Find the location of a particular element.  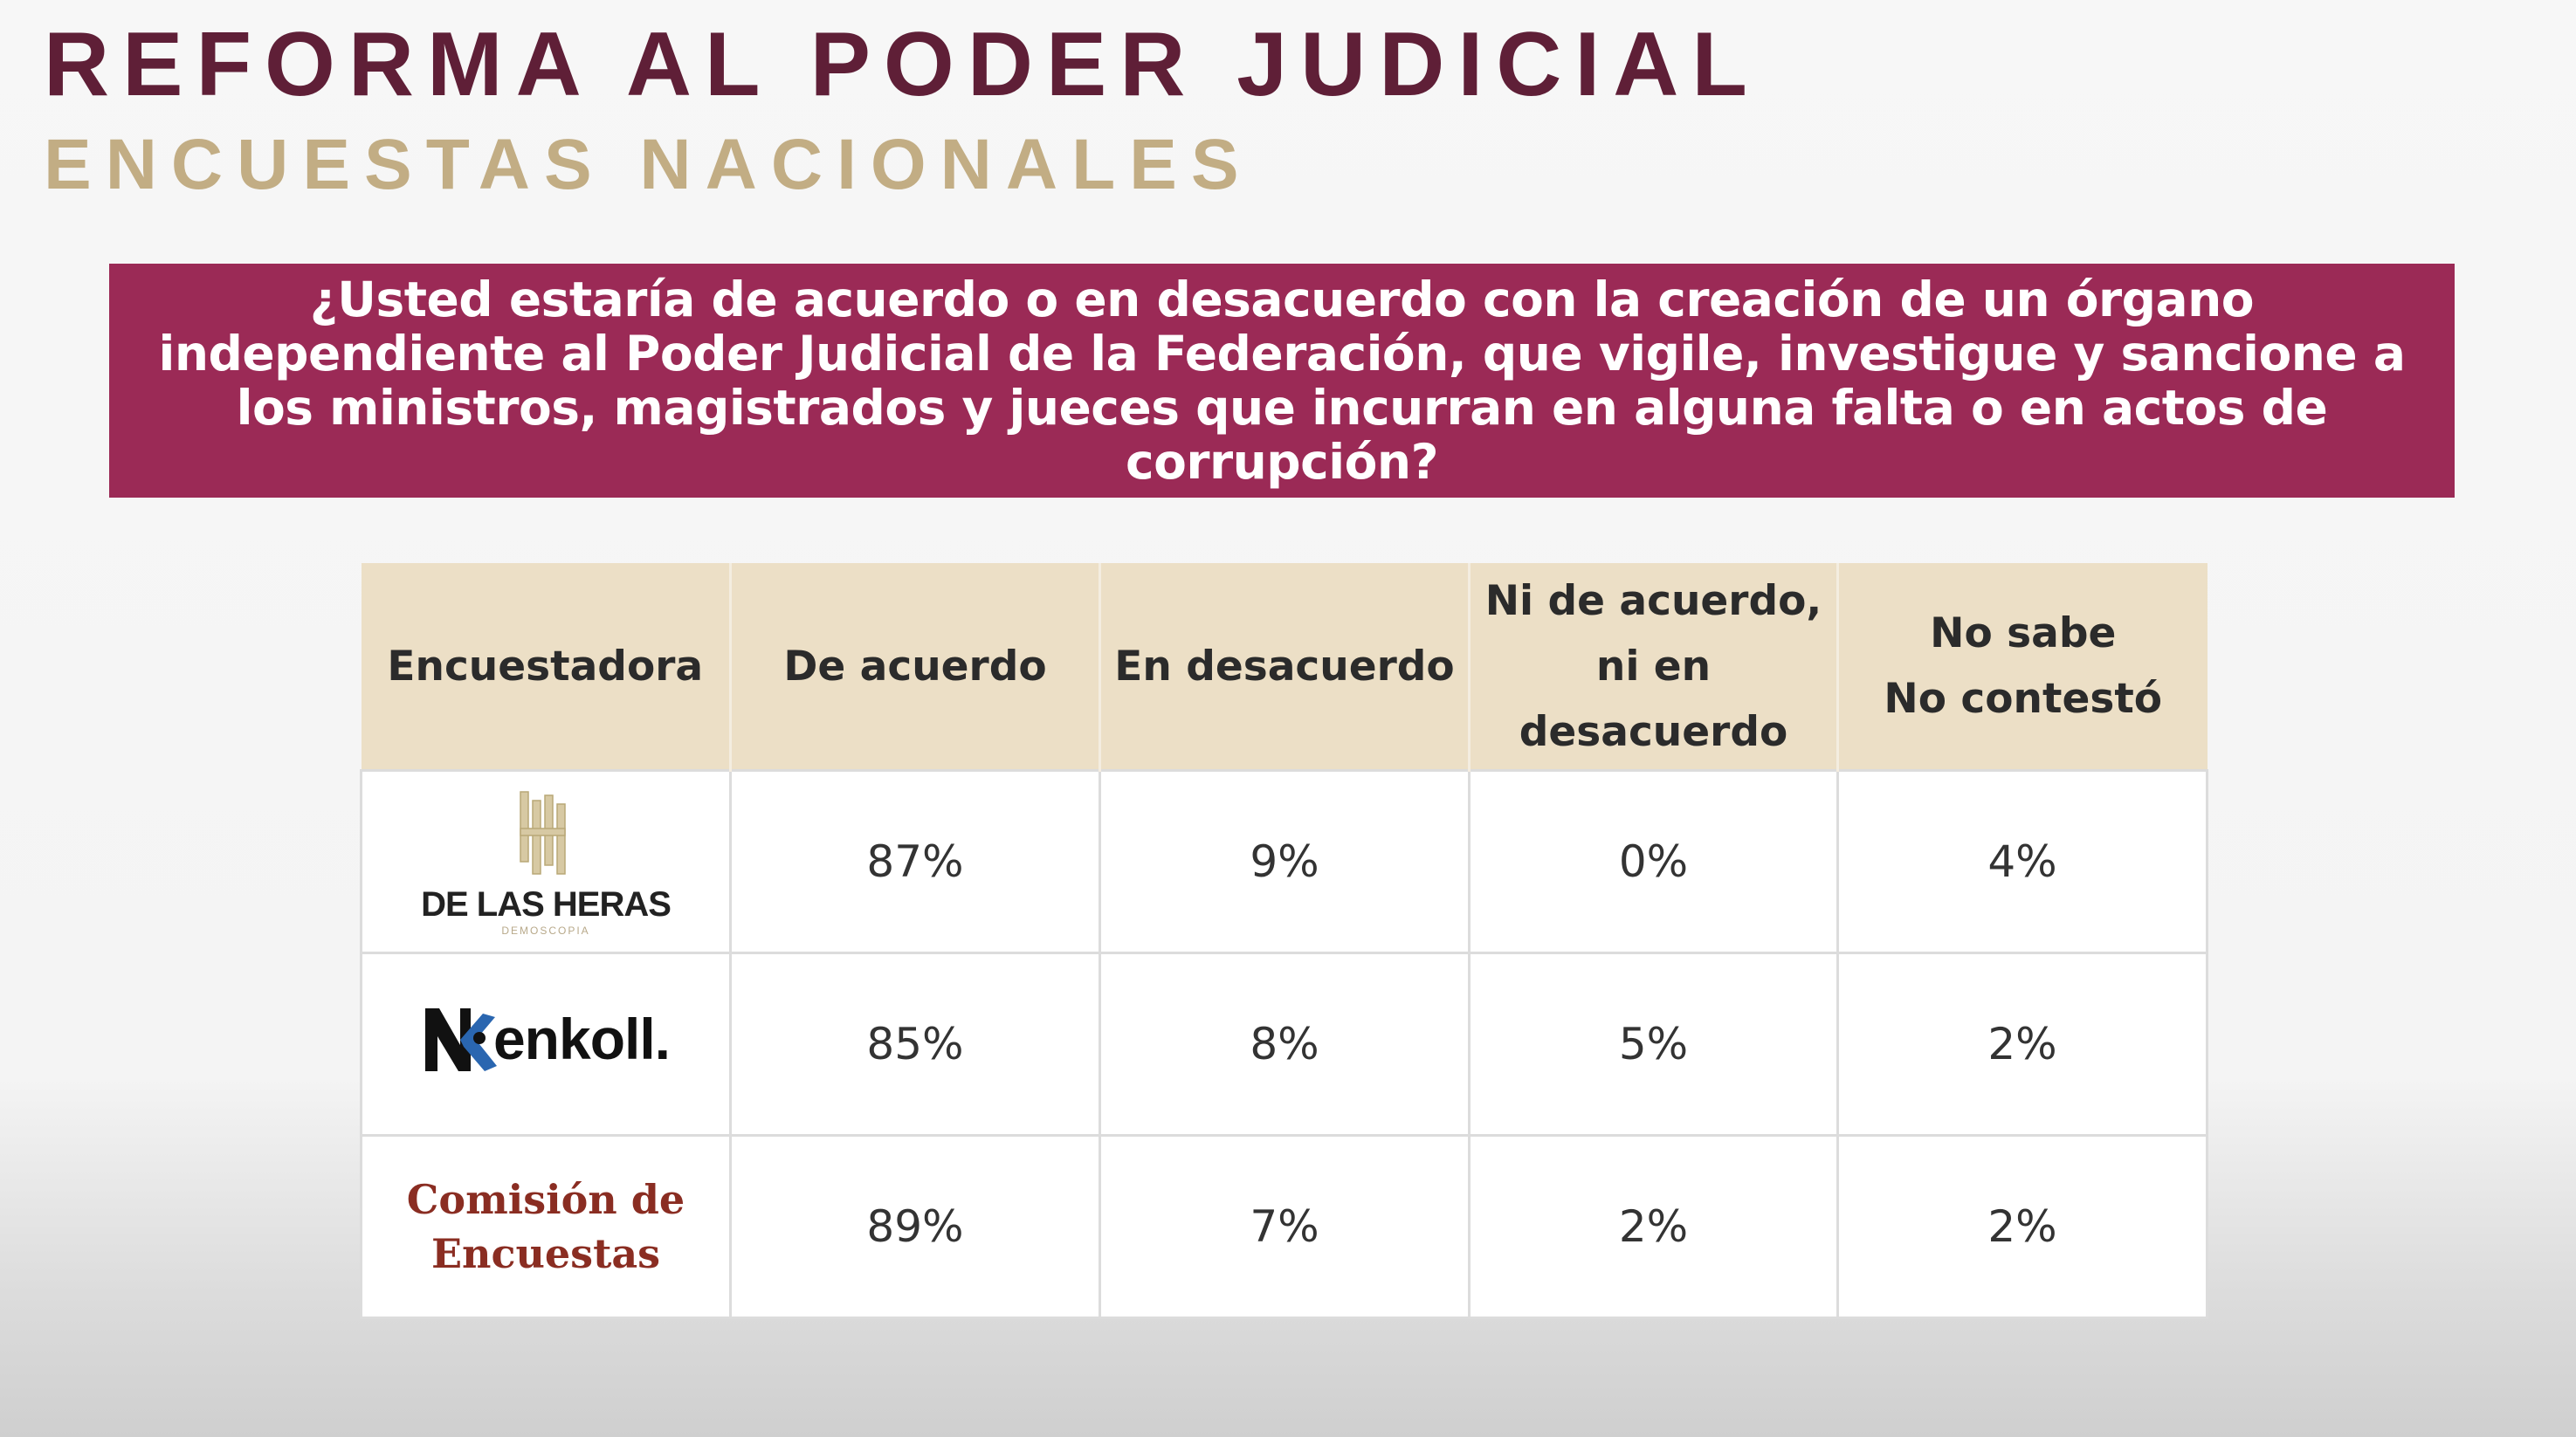

pollster-name: enkoll. is located at coordinates (581, 1039).